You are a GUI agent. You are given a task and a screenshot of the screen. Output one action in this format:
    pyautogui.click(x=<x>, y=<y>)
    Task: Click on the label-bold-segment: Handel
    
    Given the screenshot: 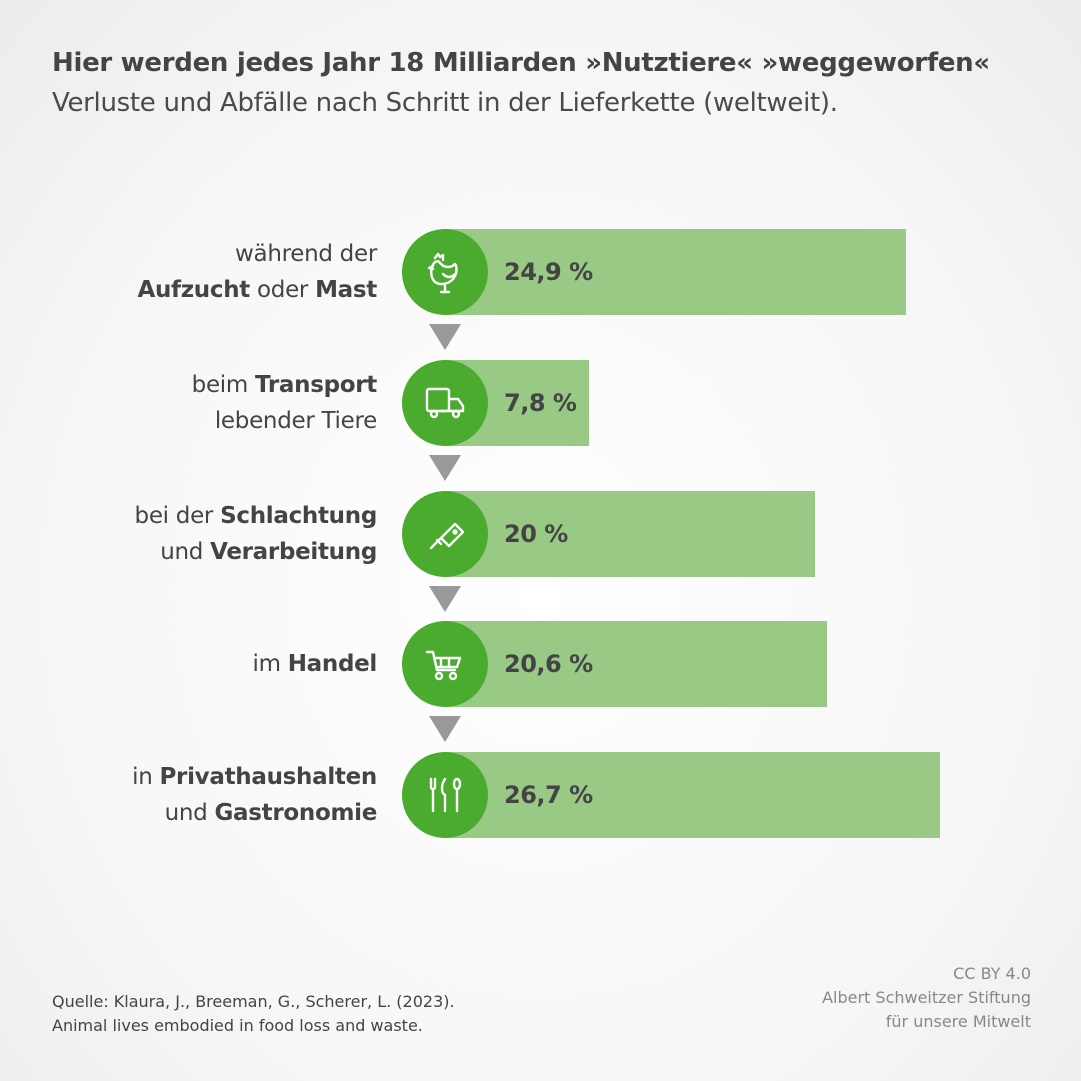 What is the action you would take?
    pyautogui.click(x=332, y=664)
    